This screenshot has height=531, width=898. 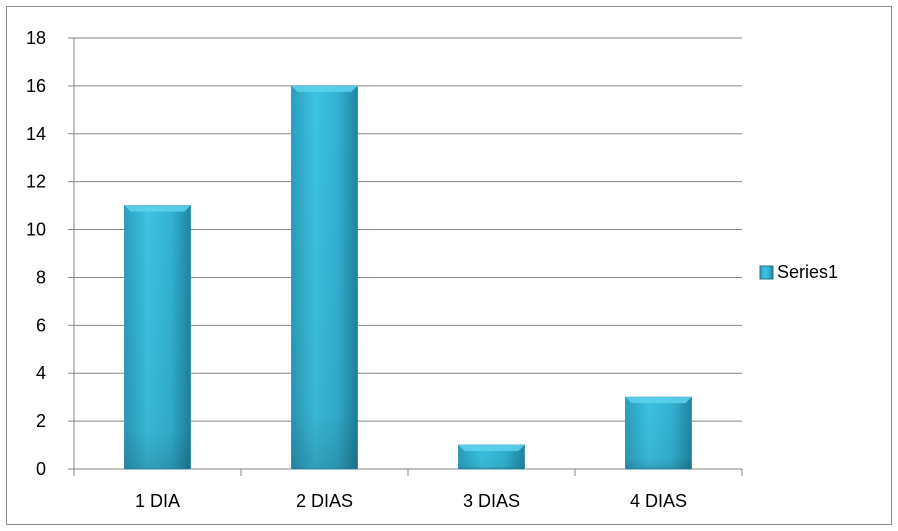 I want to click on legend: Series1, so click(x=798, y=272).